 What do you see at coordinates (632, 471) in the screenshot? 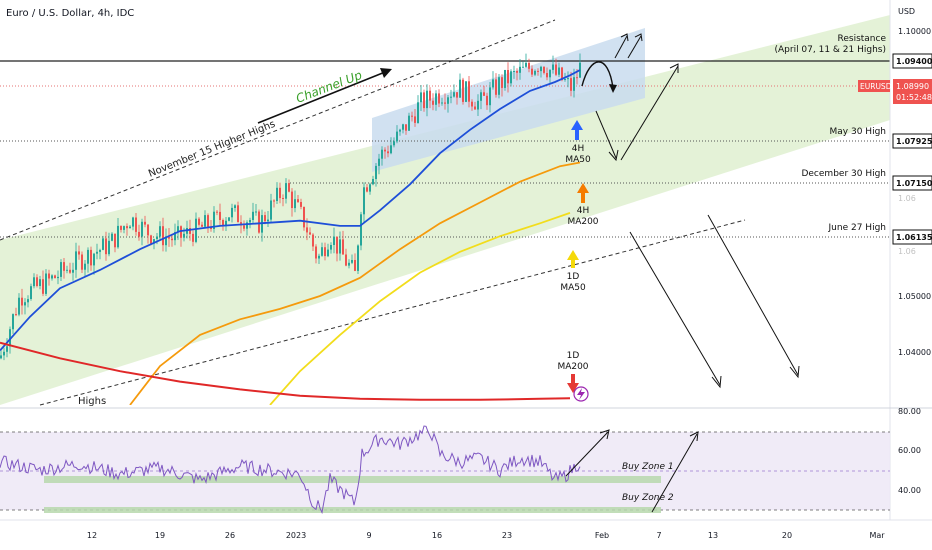
I see `rsi-projection-arrows` at bounding box center [632, 471].